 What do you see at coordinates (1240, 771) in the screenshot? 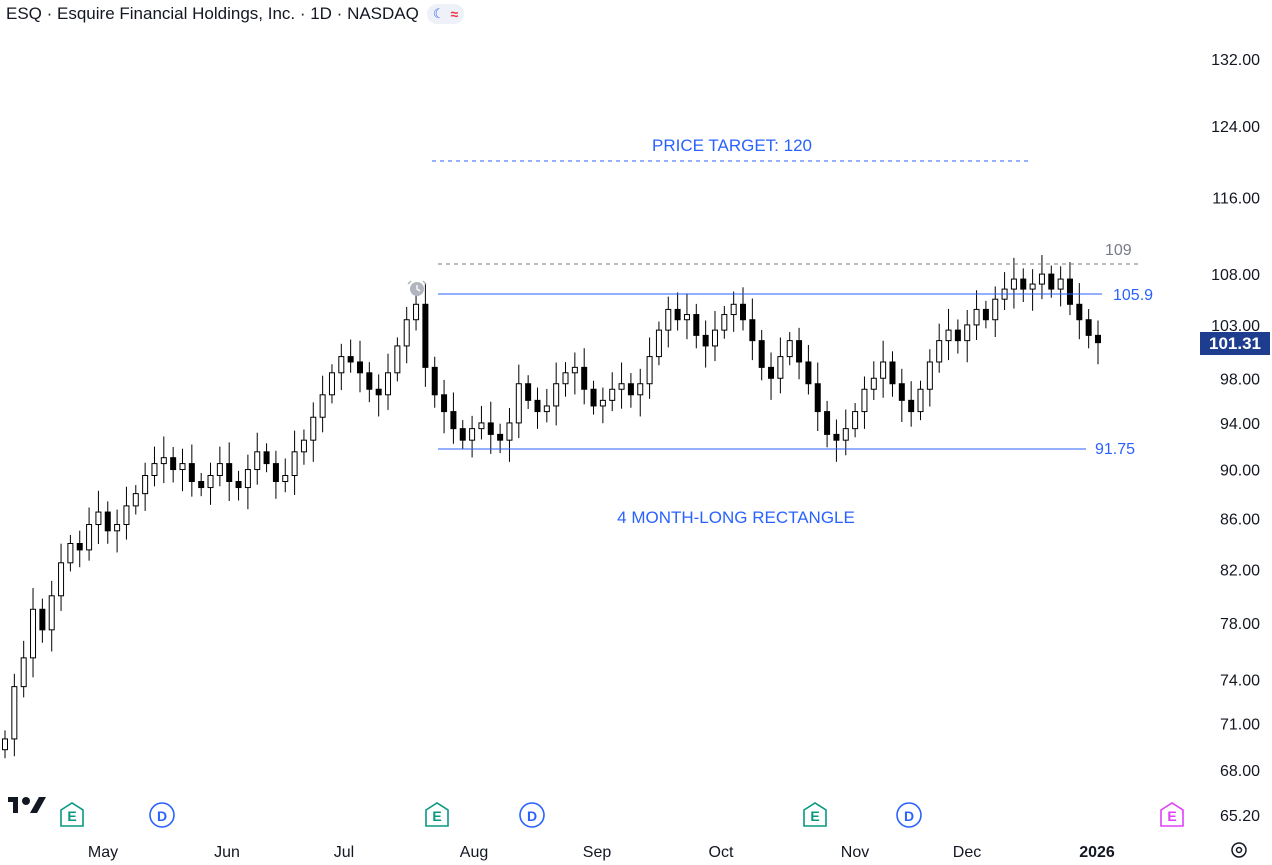
I see `y-tick-label: 68.00` at bounding box center [1240, 771].